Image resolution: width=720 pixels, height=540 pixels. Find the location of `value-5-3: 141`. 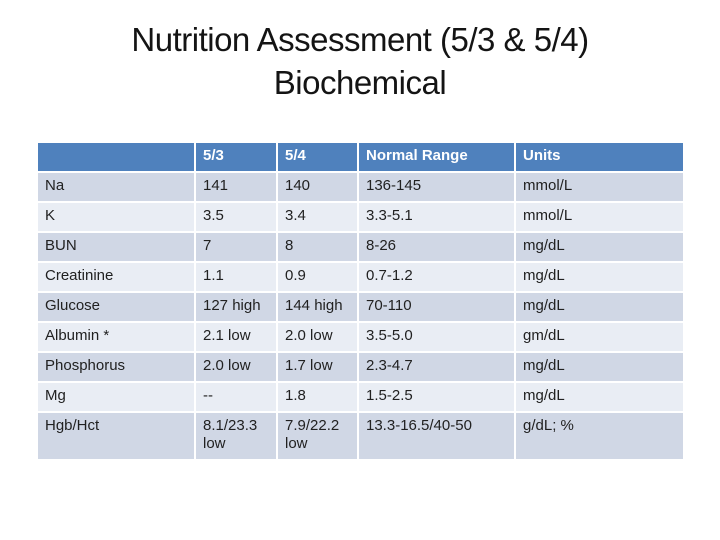

value-5-3: 141 is located at coordinates (236, 187).